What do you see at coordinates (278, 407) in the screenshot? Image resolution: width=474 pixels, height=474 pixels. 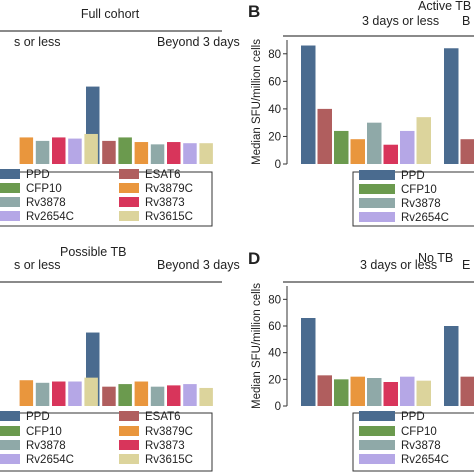 I see `y-tick-label: 0` at bounding box center [278, 407].